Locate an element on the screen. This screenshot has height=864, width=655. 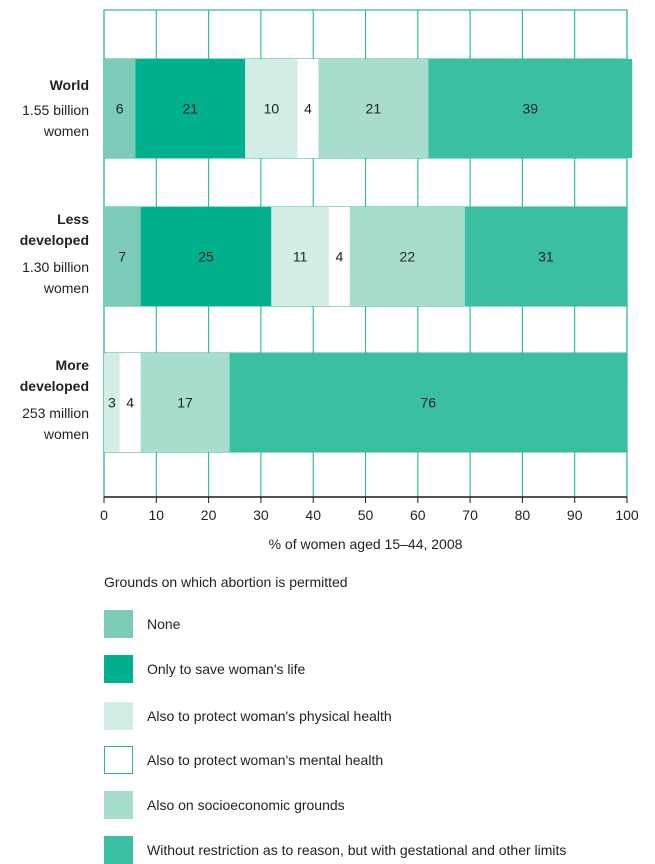
legend-label: Also on socioeconomic grounds is located at coordinates (246, 805).